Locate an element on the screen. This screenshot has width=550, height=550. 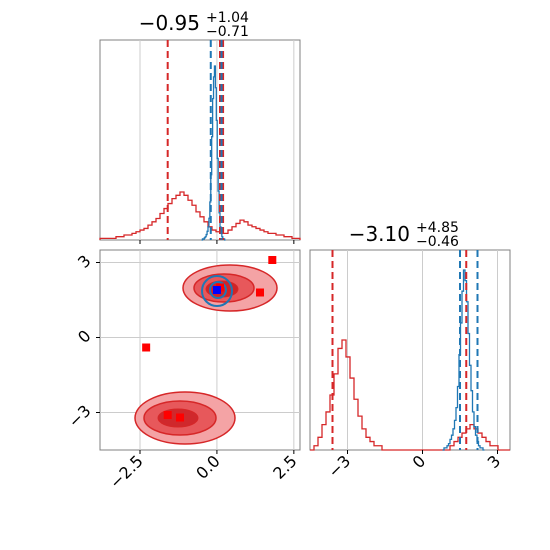
x-tick-label: 2.5 is located at coordinates (284, 466).